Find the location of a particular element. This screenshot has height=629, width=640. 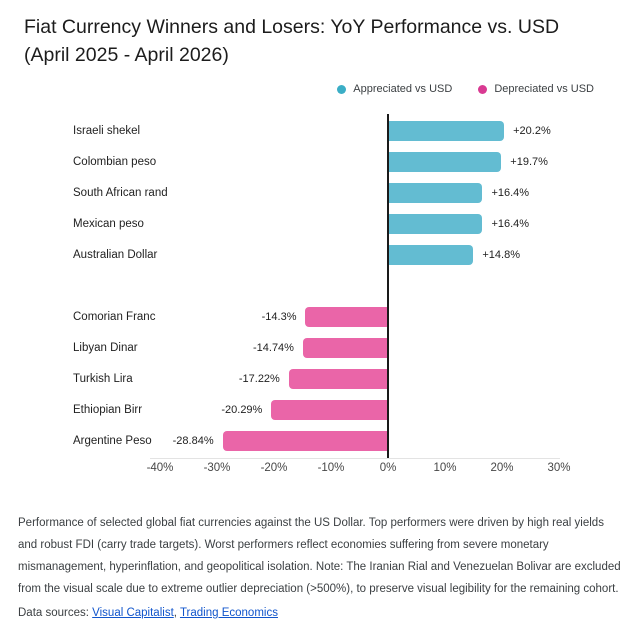

x-axis-line is located at coordinates (355, 458).